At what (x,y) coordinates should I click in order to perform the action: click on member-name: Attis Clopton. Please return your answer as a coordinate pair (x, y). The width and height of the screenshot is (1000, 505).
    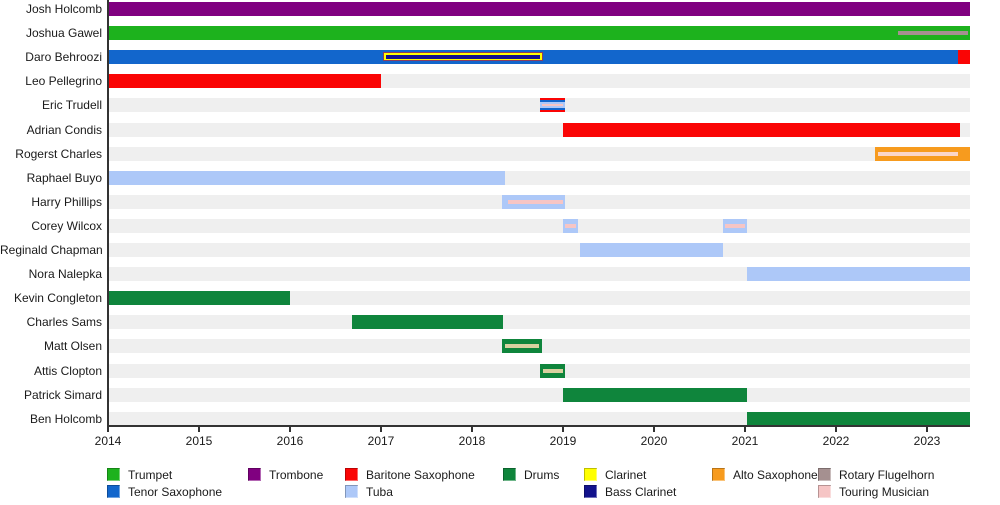
    Looking at the image, I should click on (67, 370).